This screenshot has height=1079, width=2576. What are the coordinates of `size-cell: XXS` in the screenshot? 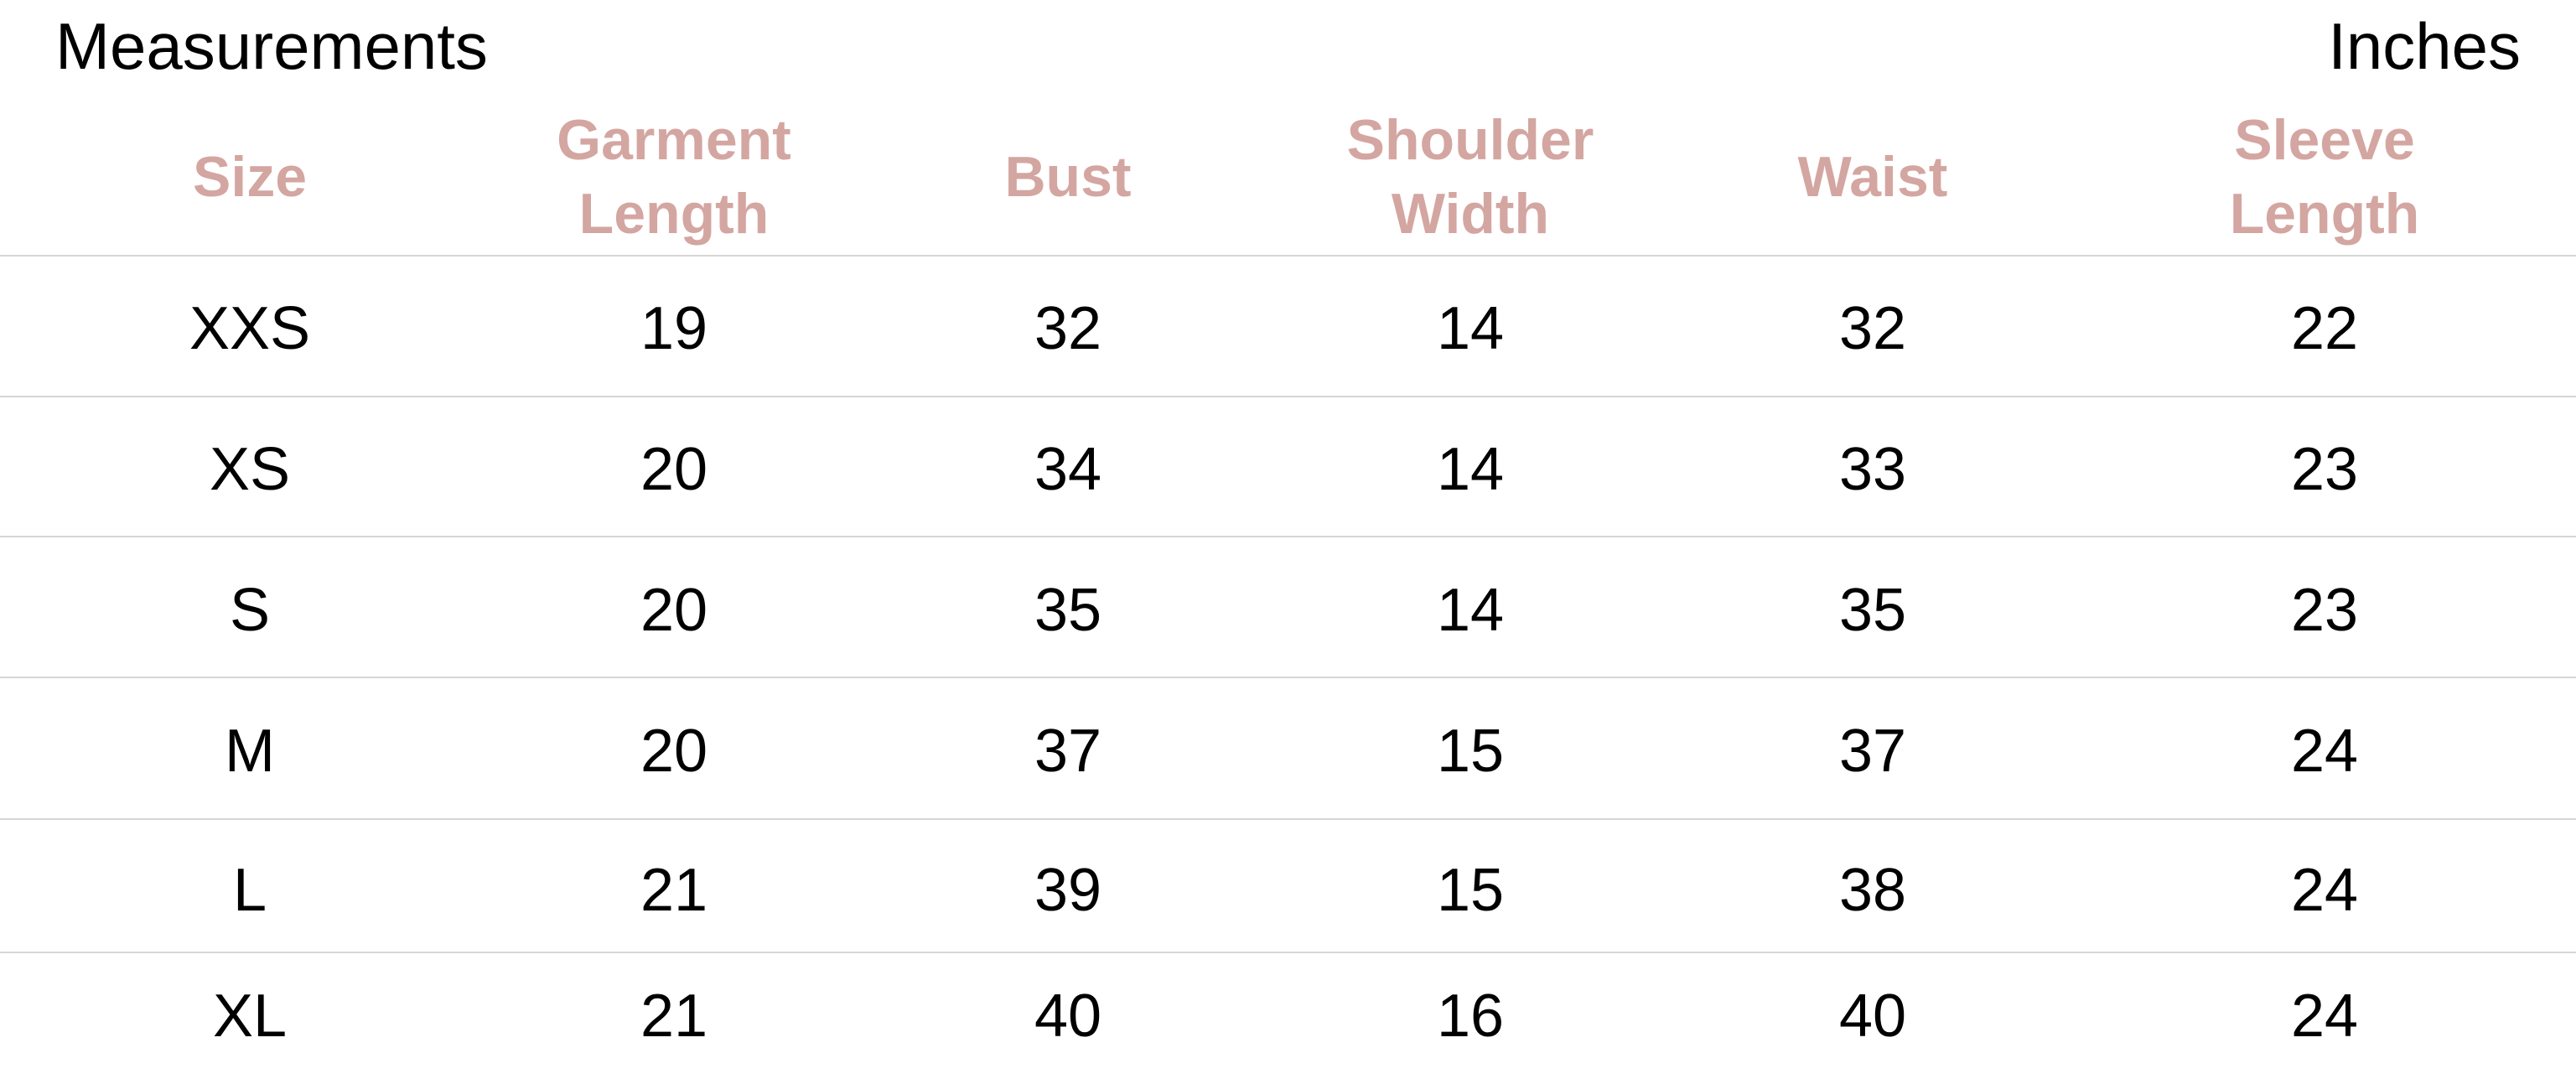 It's located at (250, 328).